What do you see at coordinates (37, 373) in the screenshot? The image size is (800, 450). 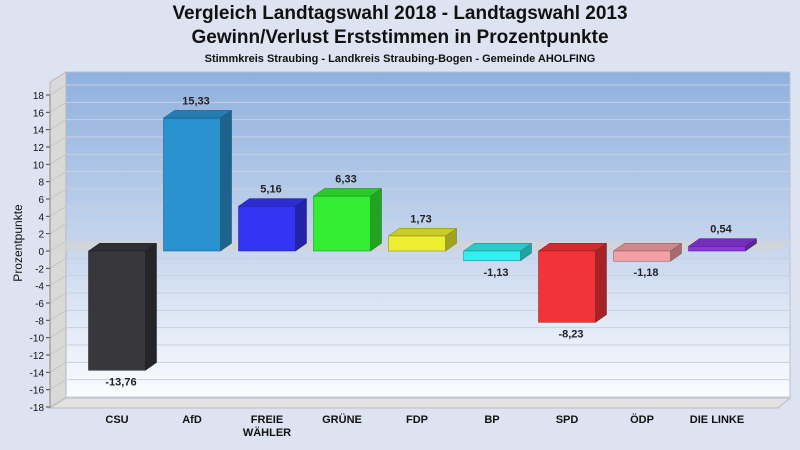 I see `y-tick-label: -14` at bounding box center [37, 373].